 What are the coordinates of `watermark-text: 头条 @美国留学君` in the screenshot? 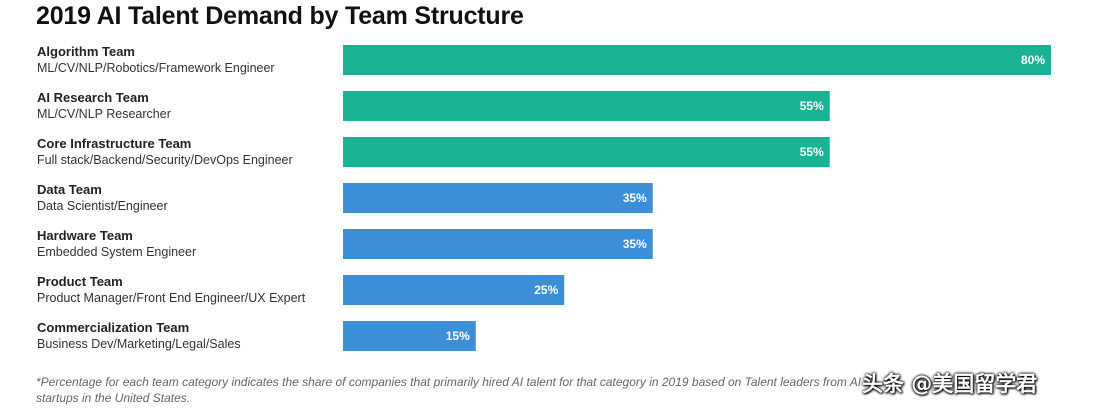 It's located at (950, 384).